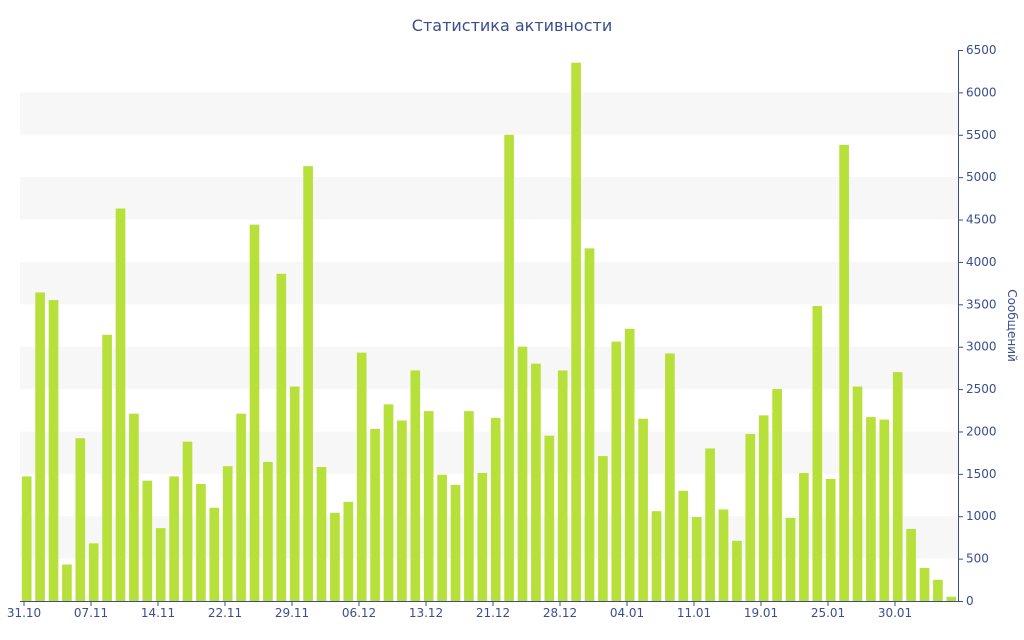 The height and width of the screenshot is (640, 1024). What do you see at coordinates (981, 304) in the screenshot?
I see `y-tick-label: 3500` at bounding box center [981, 304].